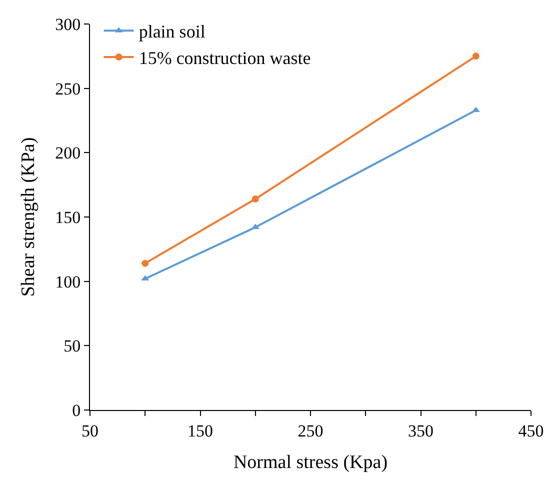  Describe the element at coordinates (76, 410) in the screenshot. I see `y-tick-label: 0` at that location.